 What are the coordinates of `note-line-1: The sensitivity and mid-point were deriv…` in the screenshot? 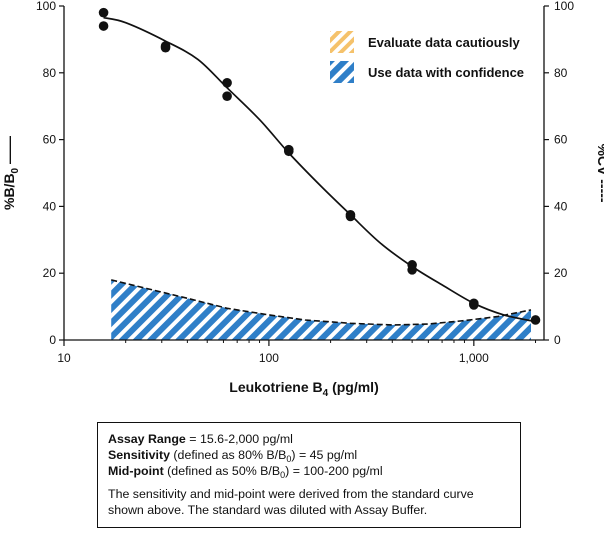 It's located at (291, 494).